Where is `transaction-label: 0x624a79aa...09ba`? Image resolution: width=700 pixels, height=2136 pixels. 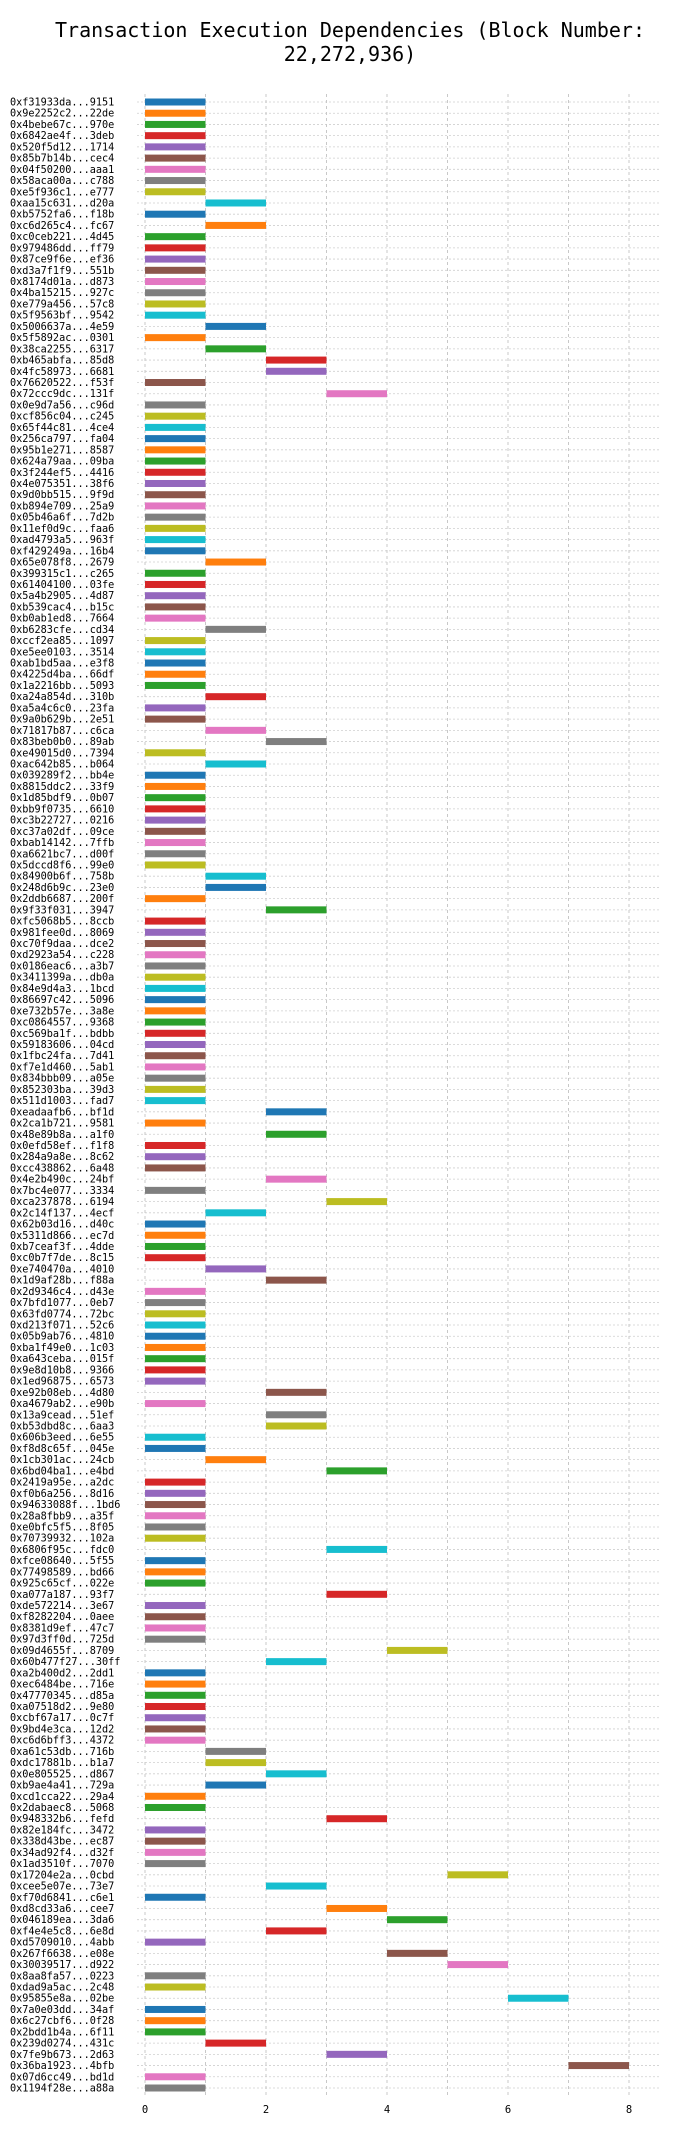 transaction-label: 0x624a79aa...09ba is located at coordinates (62, 462).